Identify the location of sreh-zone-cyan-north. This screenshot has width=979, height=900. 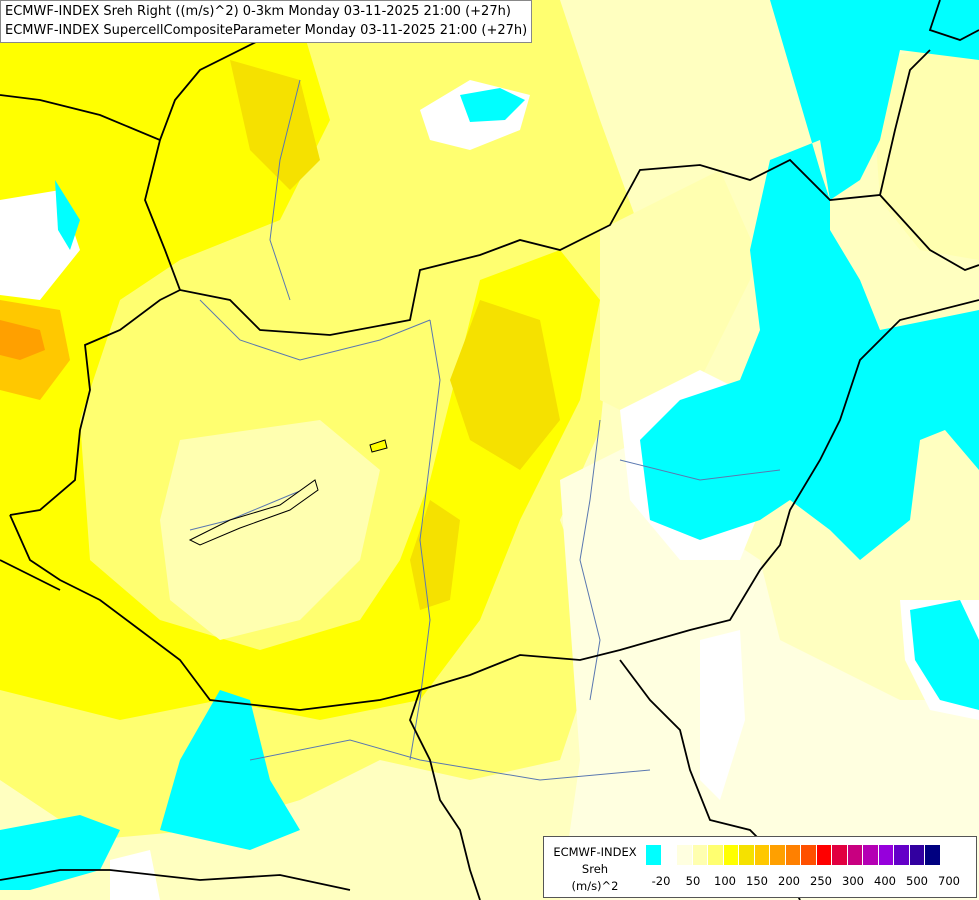
(492, 105).